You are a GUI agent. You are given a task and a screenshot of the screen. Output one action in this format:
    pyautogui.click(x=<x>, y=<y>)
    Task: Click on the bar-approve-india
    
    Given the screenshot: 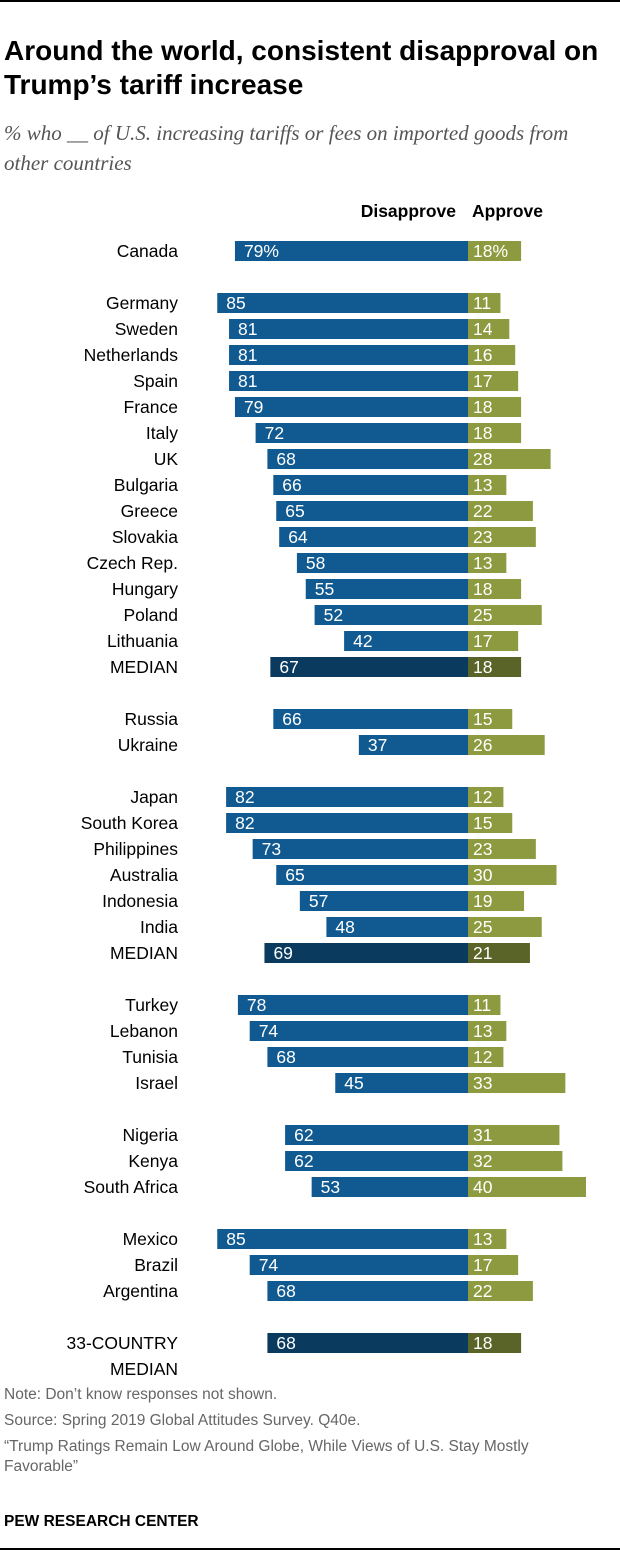 What is the action you would take?
    pyautogui.click(x=505, y=927)
    